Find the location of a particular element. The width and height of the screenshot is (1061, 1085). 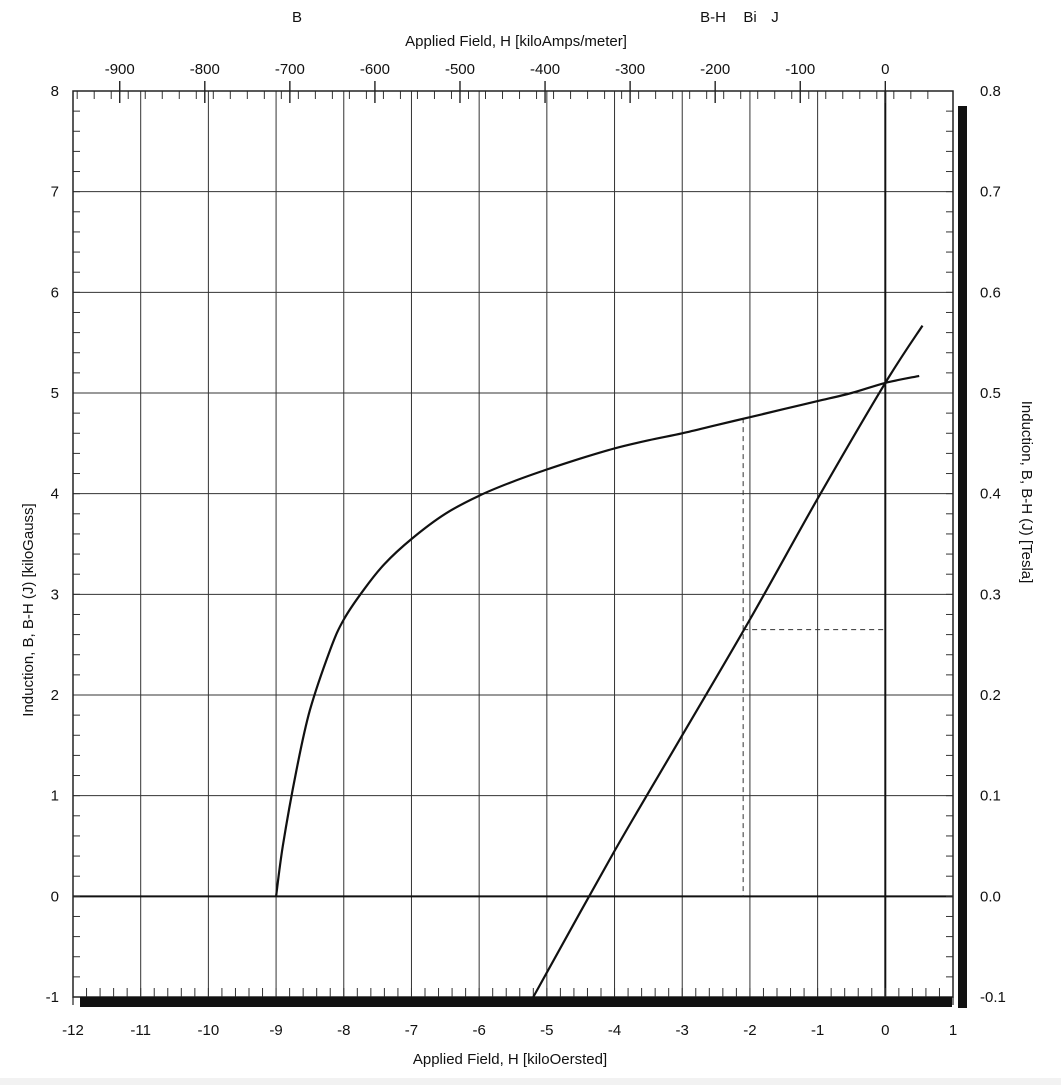

x-top-tick-label: -500 is located at coordinates (460, 69).